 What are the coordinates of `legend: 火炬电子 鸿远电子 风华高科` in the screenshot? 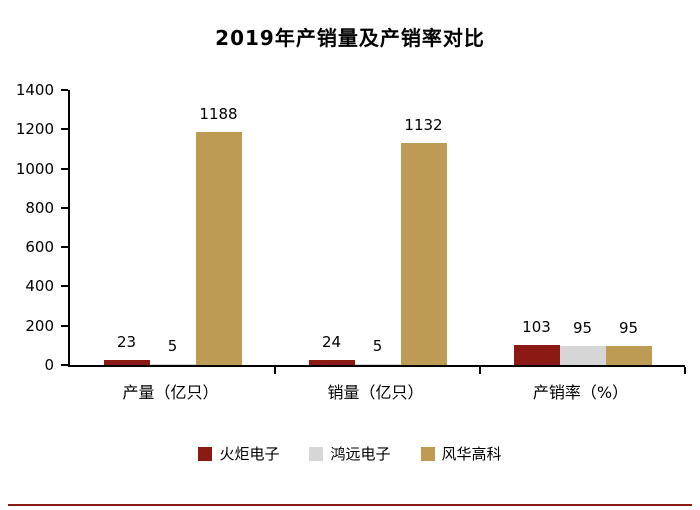 It's located at (350, 453).